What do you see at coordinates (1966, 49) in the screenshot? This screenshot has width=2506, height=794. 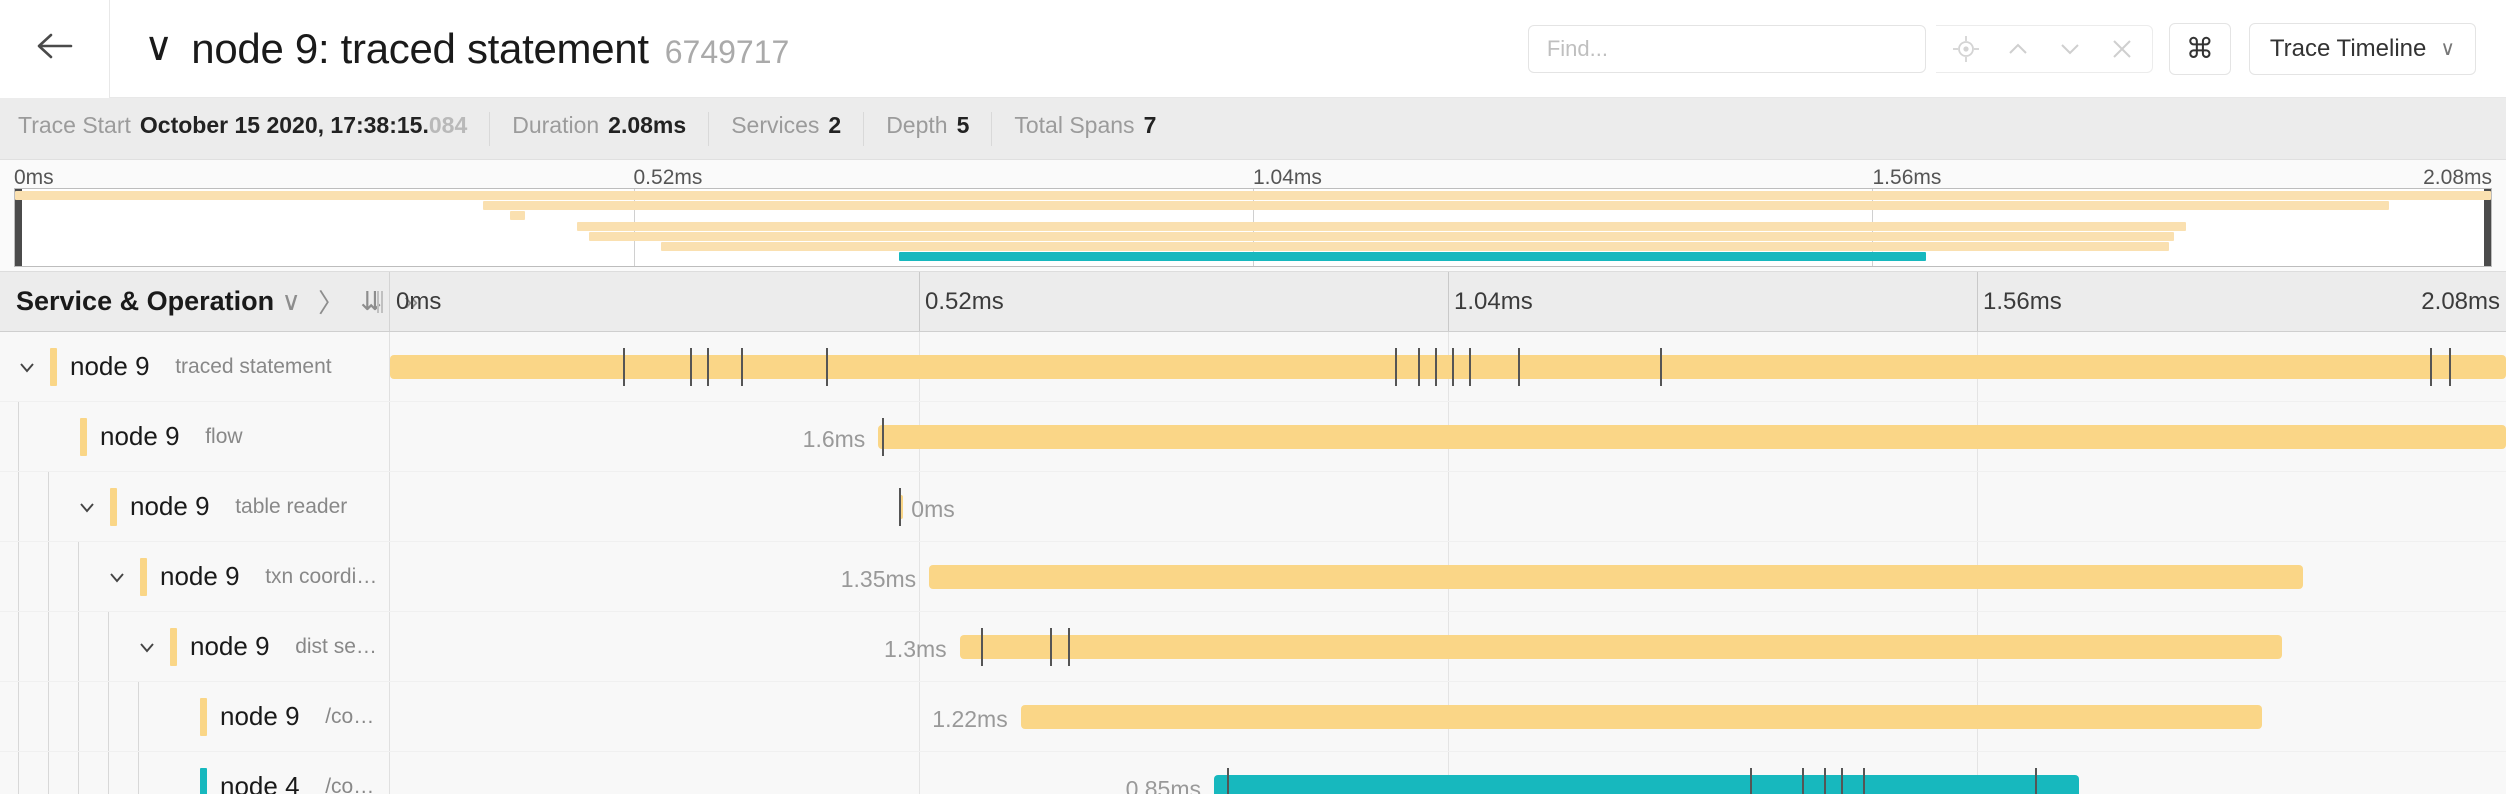 I see `focus-match-icon` at bounding box center [1966, 49].